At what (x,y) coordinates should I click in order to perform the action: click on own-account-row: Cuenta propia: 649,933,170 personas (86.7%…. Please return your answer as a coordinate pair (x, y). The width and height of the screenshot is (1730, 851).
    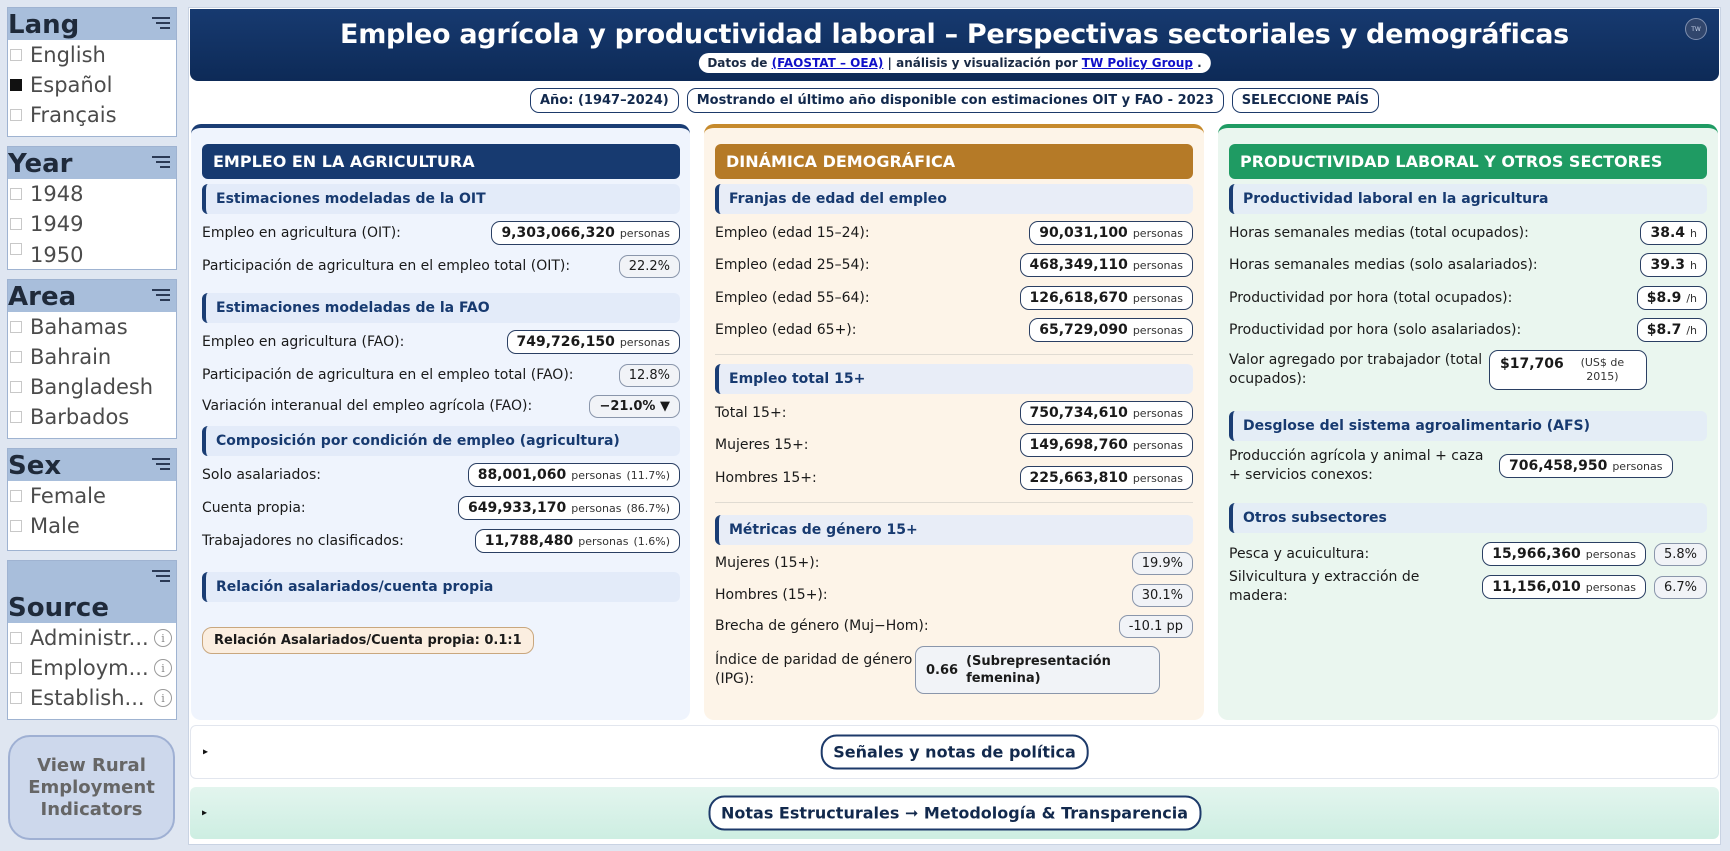
    Looking at the image, I should click on (441, 508).